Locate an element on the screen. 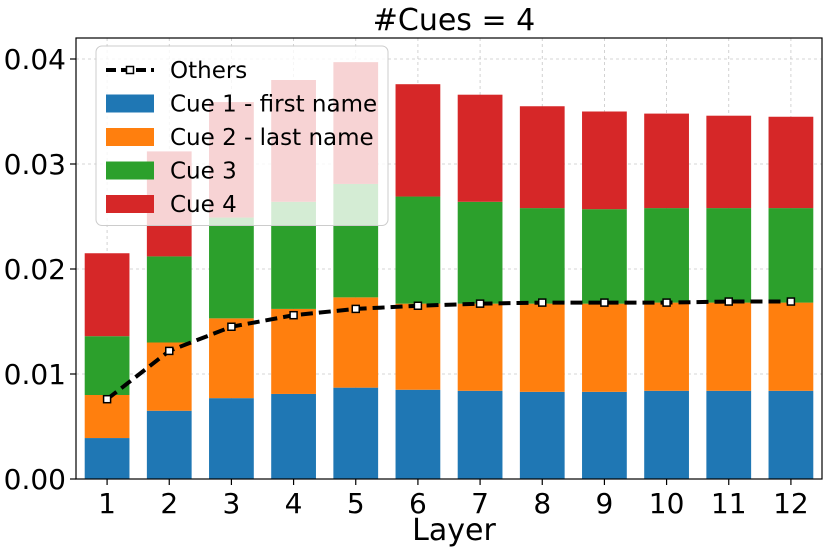 The height and width of the screenshot is (556, 830). x-tick-label: 12 is located at coordinates (791, 503).